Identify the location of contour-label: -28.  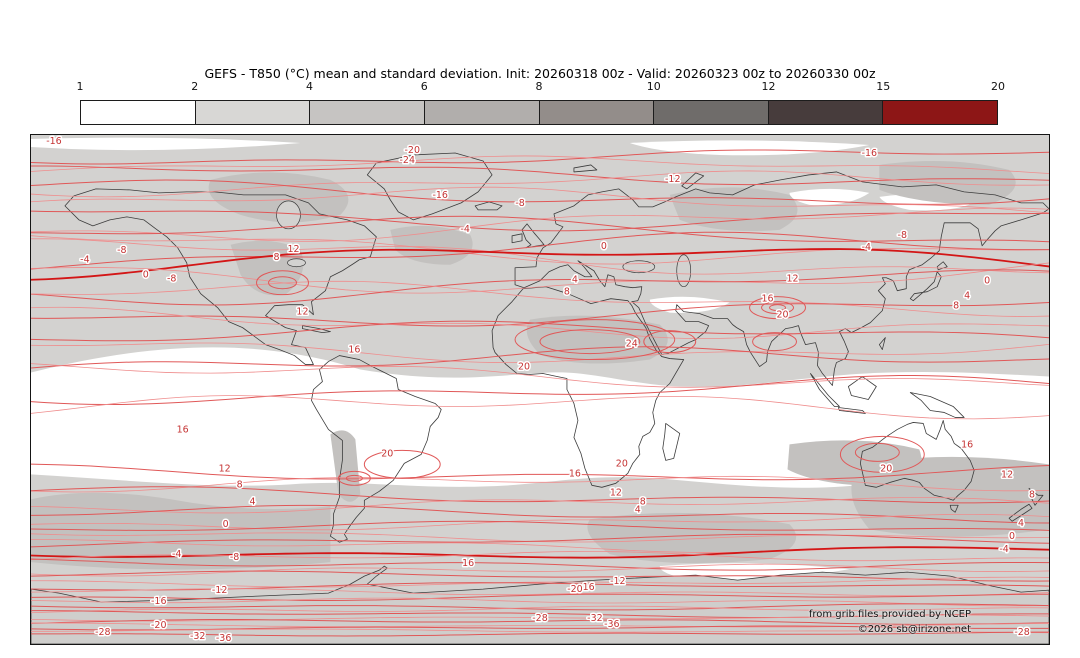
(539, 618).